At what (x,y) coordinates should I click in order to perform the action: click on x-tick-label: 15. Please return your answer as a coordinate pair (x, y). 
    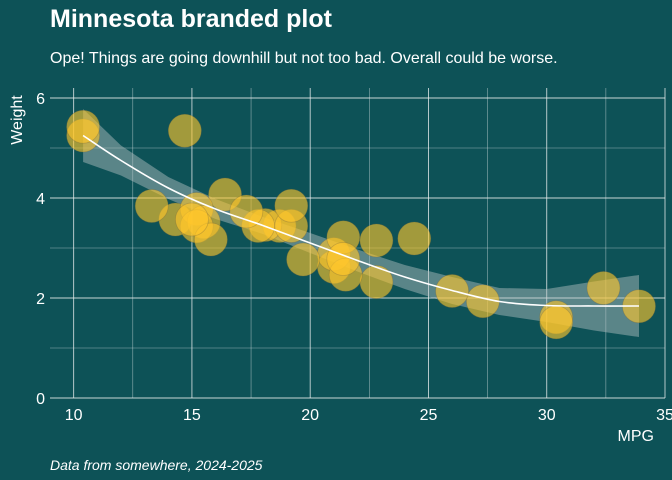
    Looking at the image, I should click on (192, 415).